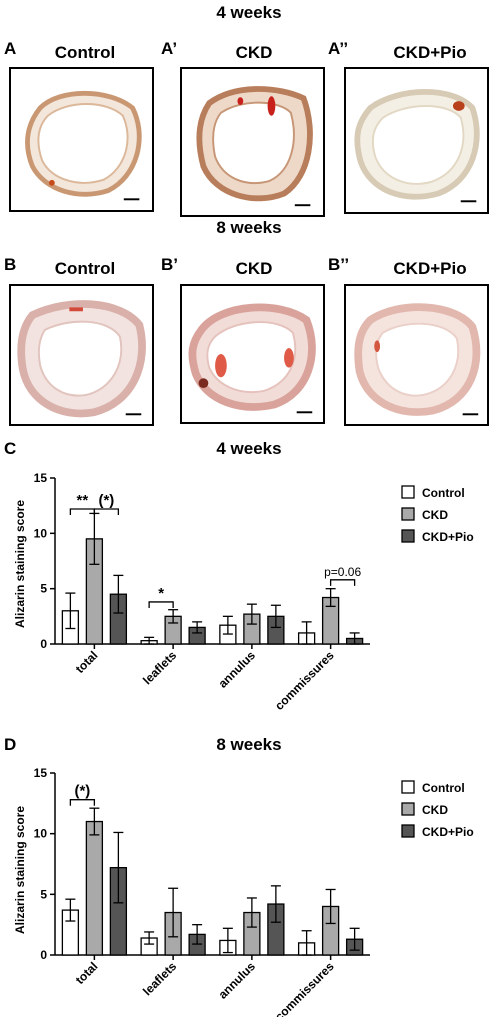 The image size is (498, 1022). What do you see at coordinates (106, 500) in the screenshot?
I see `chart-c-significance-label: (*)` at bounding box center [106, 500].